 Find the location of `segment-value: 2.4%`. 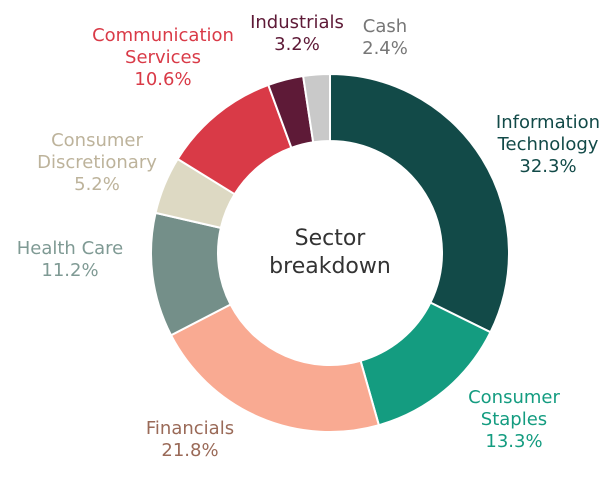

segment-value: 2.4% is located at coordinates (385, 48).